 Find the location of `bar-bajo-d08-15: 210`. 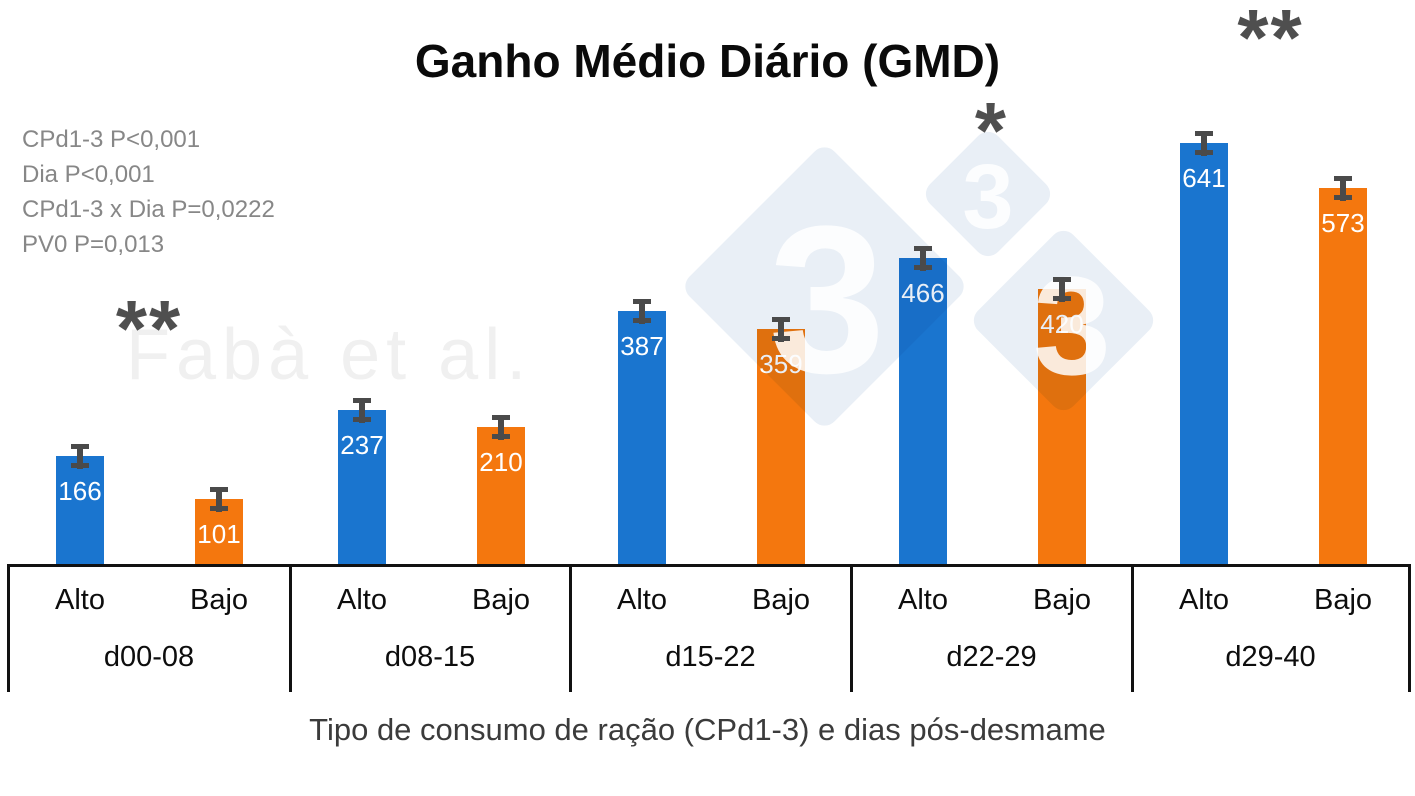

bar-bajo-d08-15: 210 is located at coordinates (501, 496).